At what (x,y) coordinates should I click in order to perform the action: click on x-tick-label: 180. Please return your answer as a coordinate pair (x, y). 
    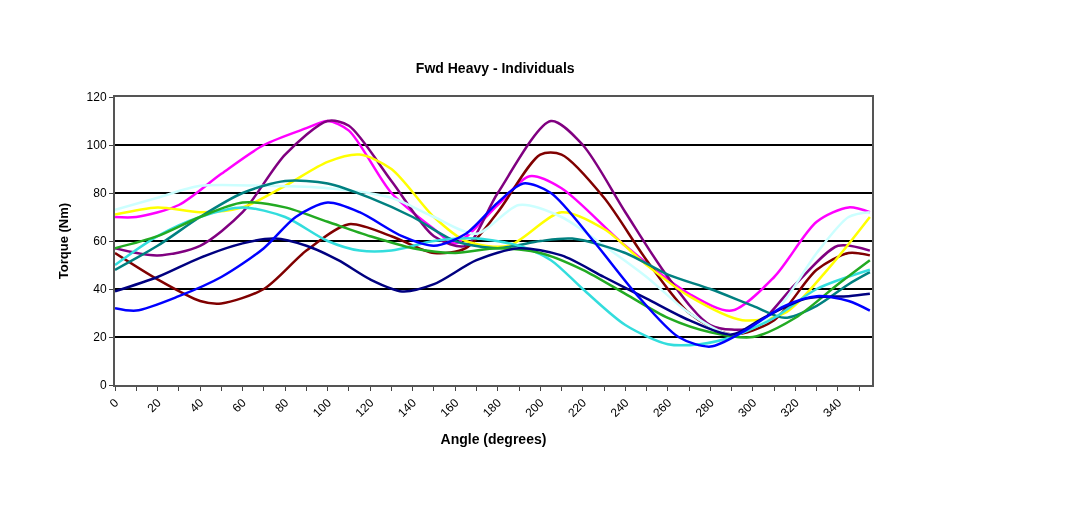
    Looking at the image, I should click on (492, 407).